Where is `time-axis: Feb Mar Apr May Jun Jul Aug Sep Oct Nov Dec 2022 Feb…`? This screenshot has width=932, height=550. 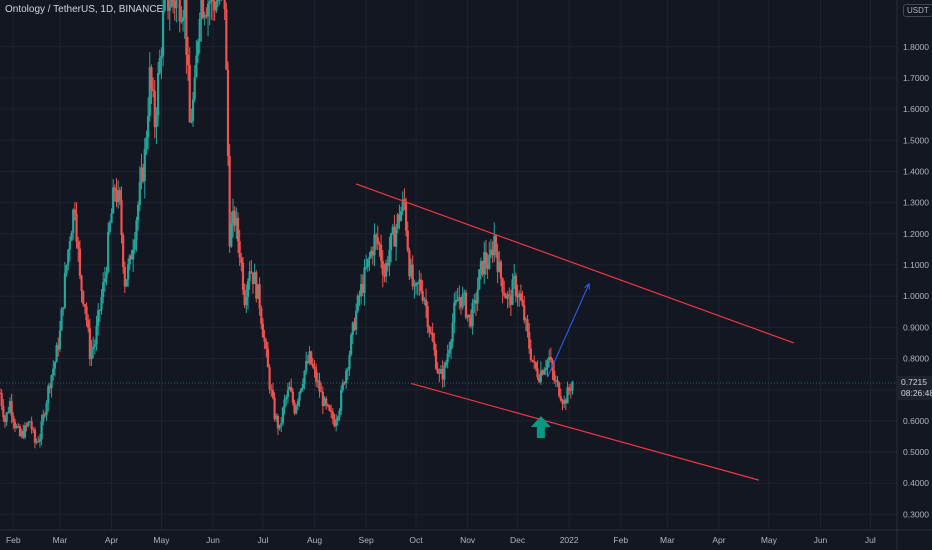
time-axis: Feb Mar Apr May Jun Jul Aug Sep Oct Nov Dec 2022 Feb… is located at coordinates (466, 537).